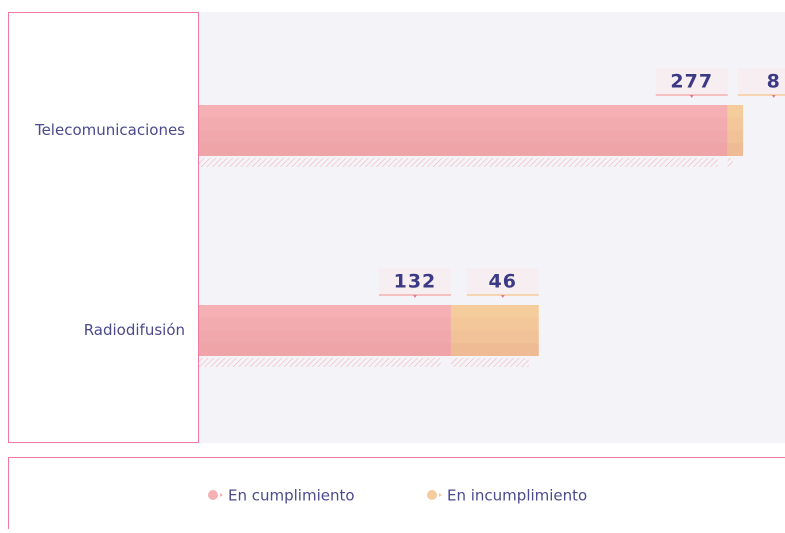 Image resolution: width=785 pixels, height=533 pixels. I want to click on legend-label: En cumplimiento, so click(291, 496).